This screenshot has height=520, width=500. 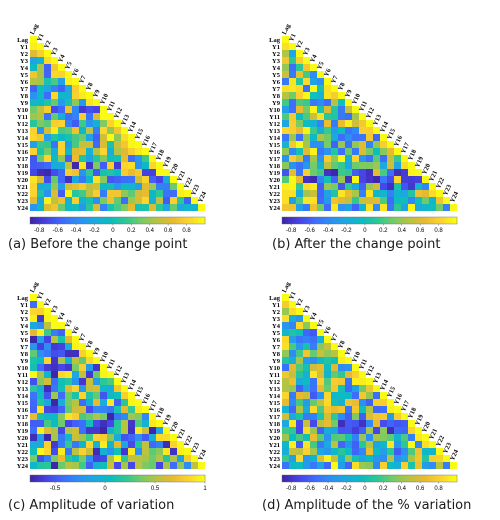 What do you see at coordinates (23, 403) in the screenshot?
I see `row-label-c-15: Y15` at bounding box center [23, 403].